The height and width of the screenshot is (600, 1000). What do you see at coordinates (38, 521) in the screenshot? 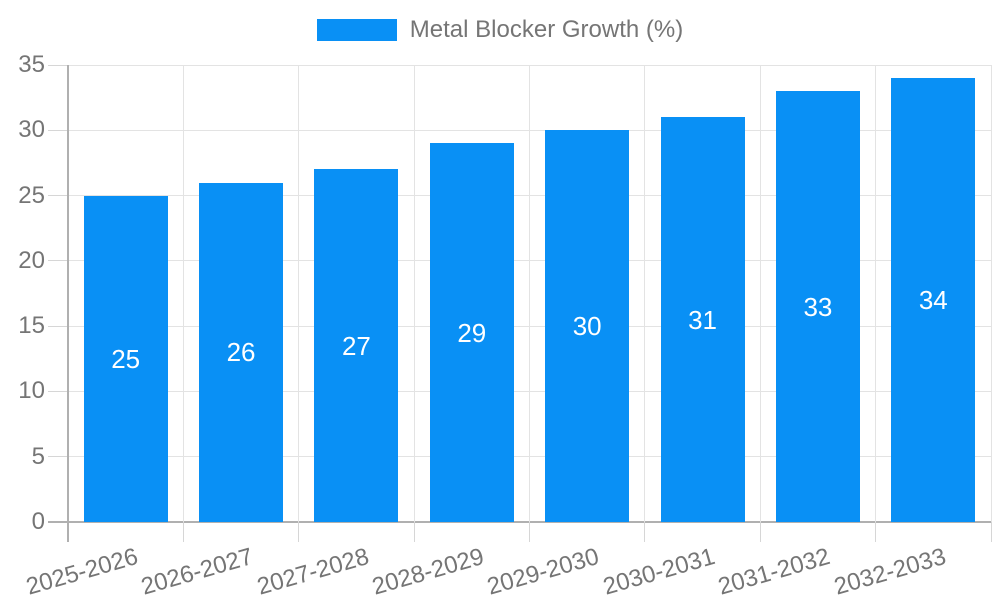
I see `y-tick-label: 0` at bounding box center [38, 521].